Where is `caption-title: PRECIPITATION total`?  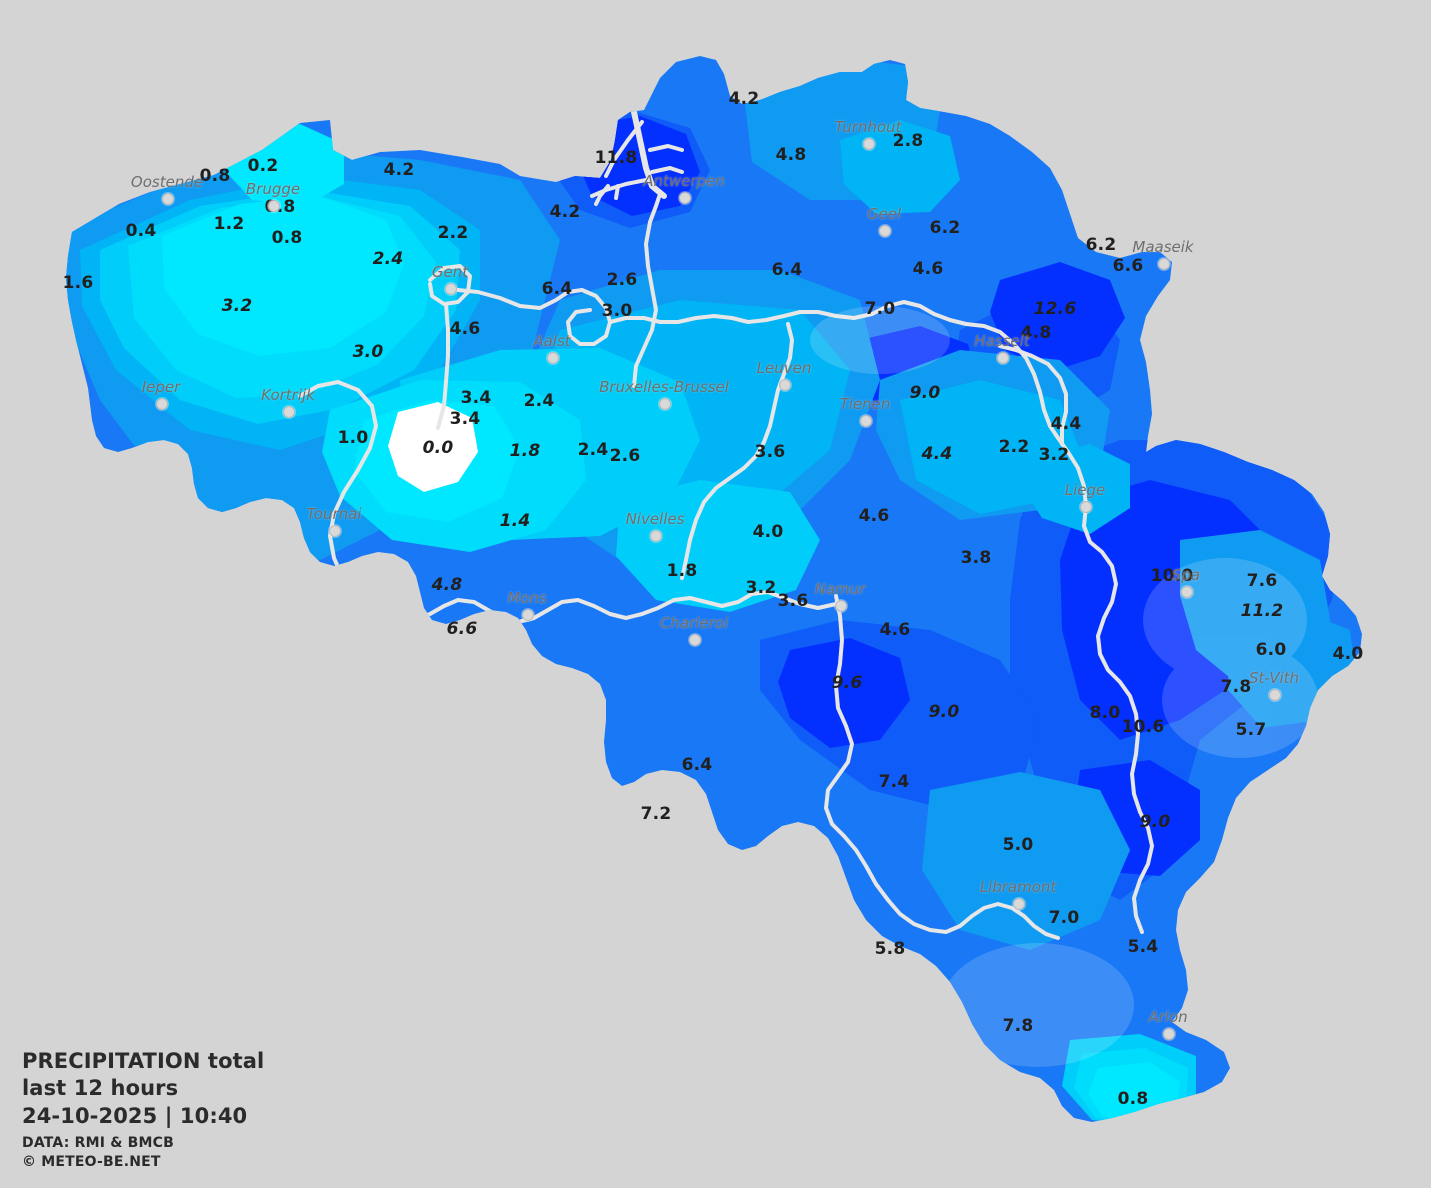
caption-title: PRECIPITATION total is located at coordinates (143, 1061).